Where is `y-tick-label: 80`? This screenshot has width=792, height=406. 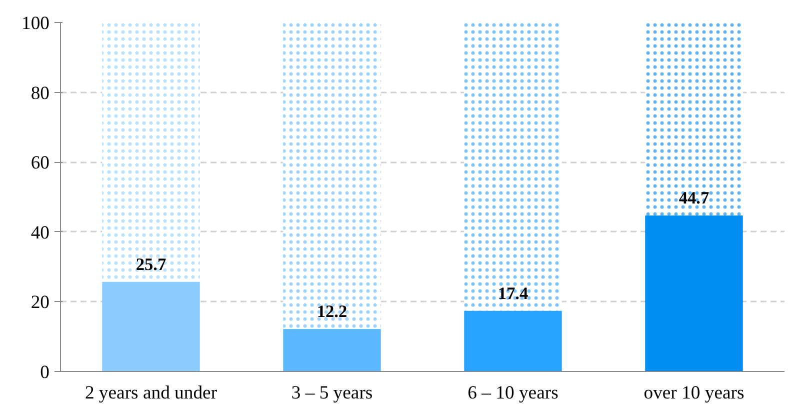 y-tick-label: 80 is located at coordinates (40, 93).